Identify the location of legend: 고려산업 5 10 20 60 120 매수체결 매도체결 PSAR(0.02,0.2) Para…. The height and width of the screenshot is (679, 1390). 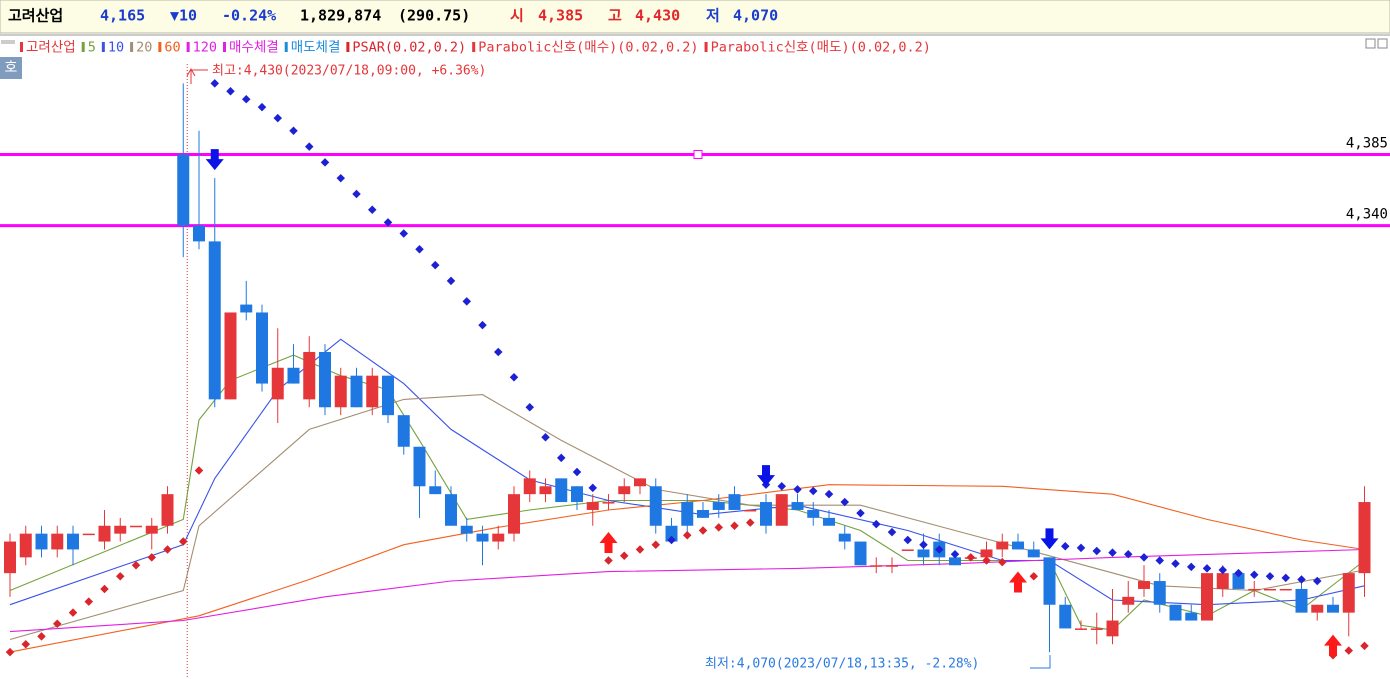
(475, 48).